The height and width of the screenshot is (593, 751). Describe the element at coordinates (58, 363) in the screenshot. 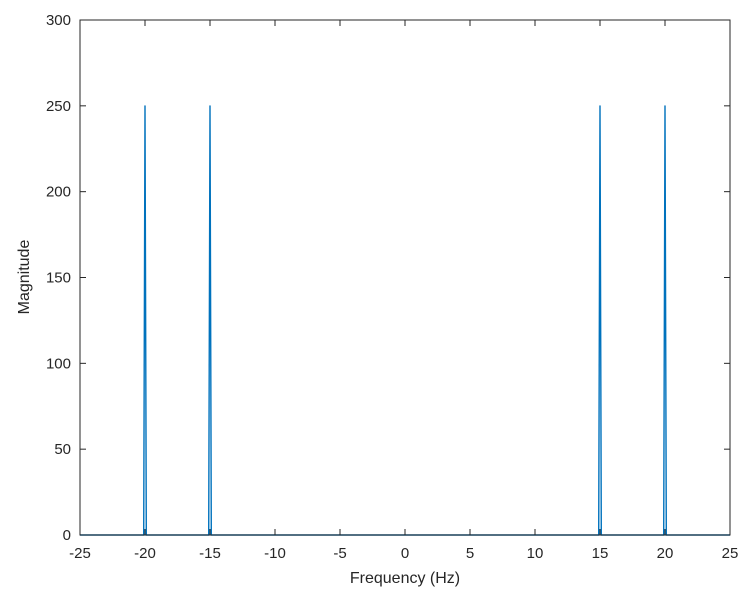

I see `y-tick-label: 100` at that location.